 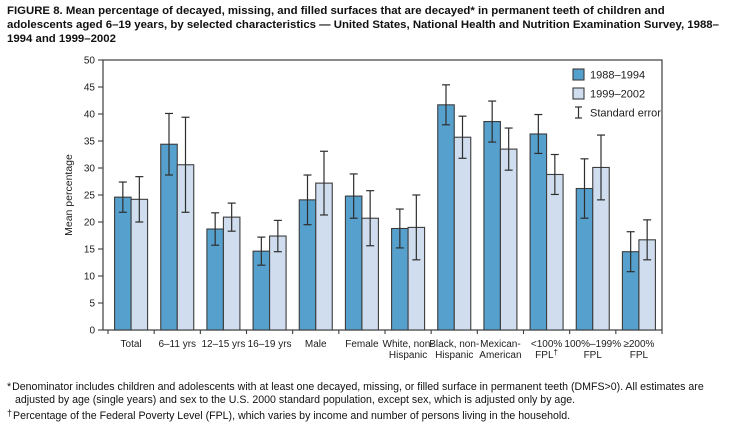 What do you see at coordinates (92, 304) in the screenshot?
I see `y-axis-tick-label: 5` at bounding box center [92, 304].